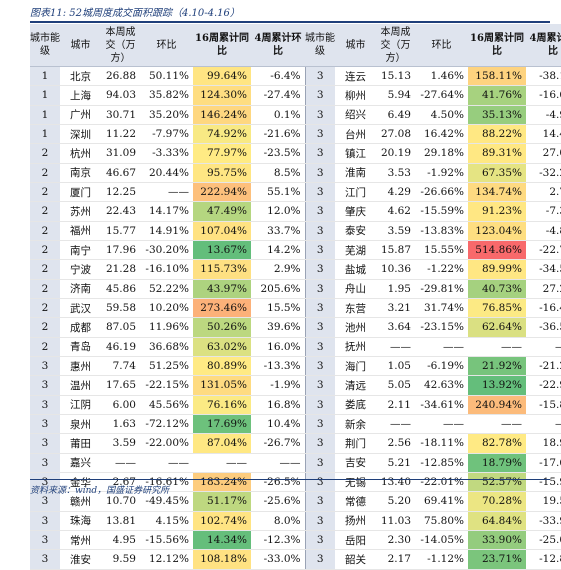 Image resolution: width=561 pixels, height=570 pixels. I want to click on cell-wow: 42.63%, so click(441, 385).